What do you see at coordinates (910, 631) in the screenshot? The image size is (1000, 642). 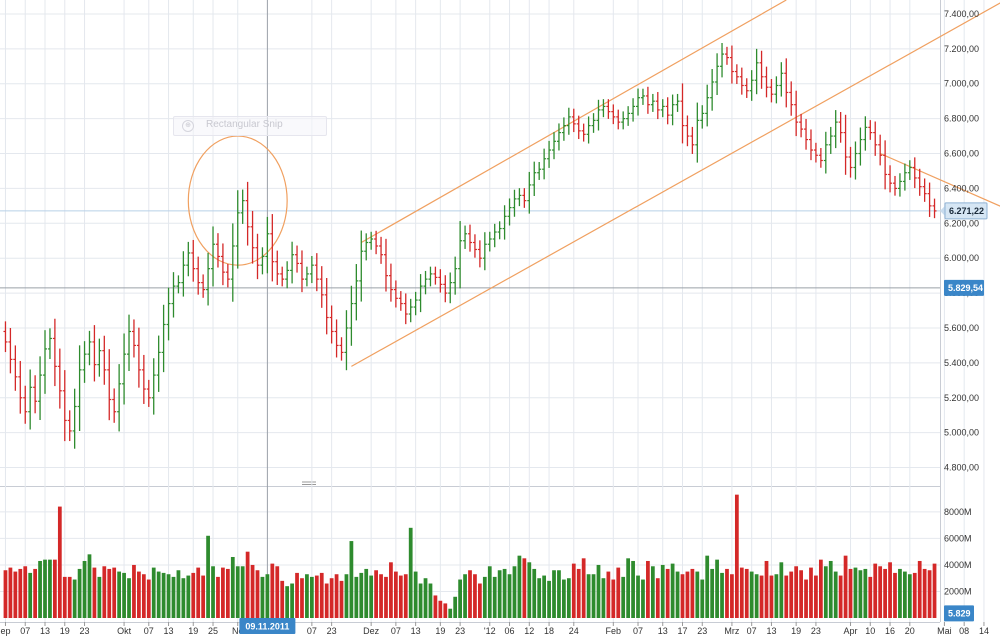 I see `x-tick-label: 20` at bounding box center [910, 631].